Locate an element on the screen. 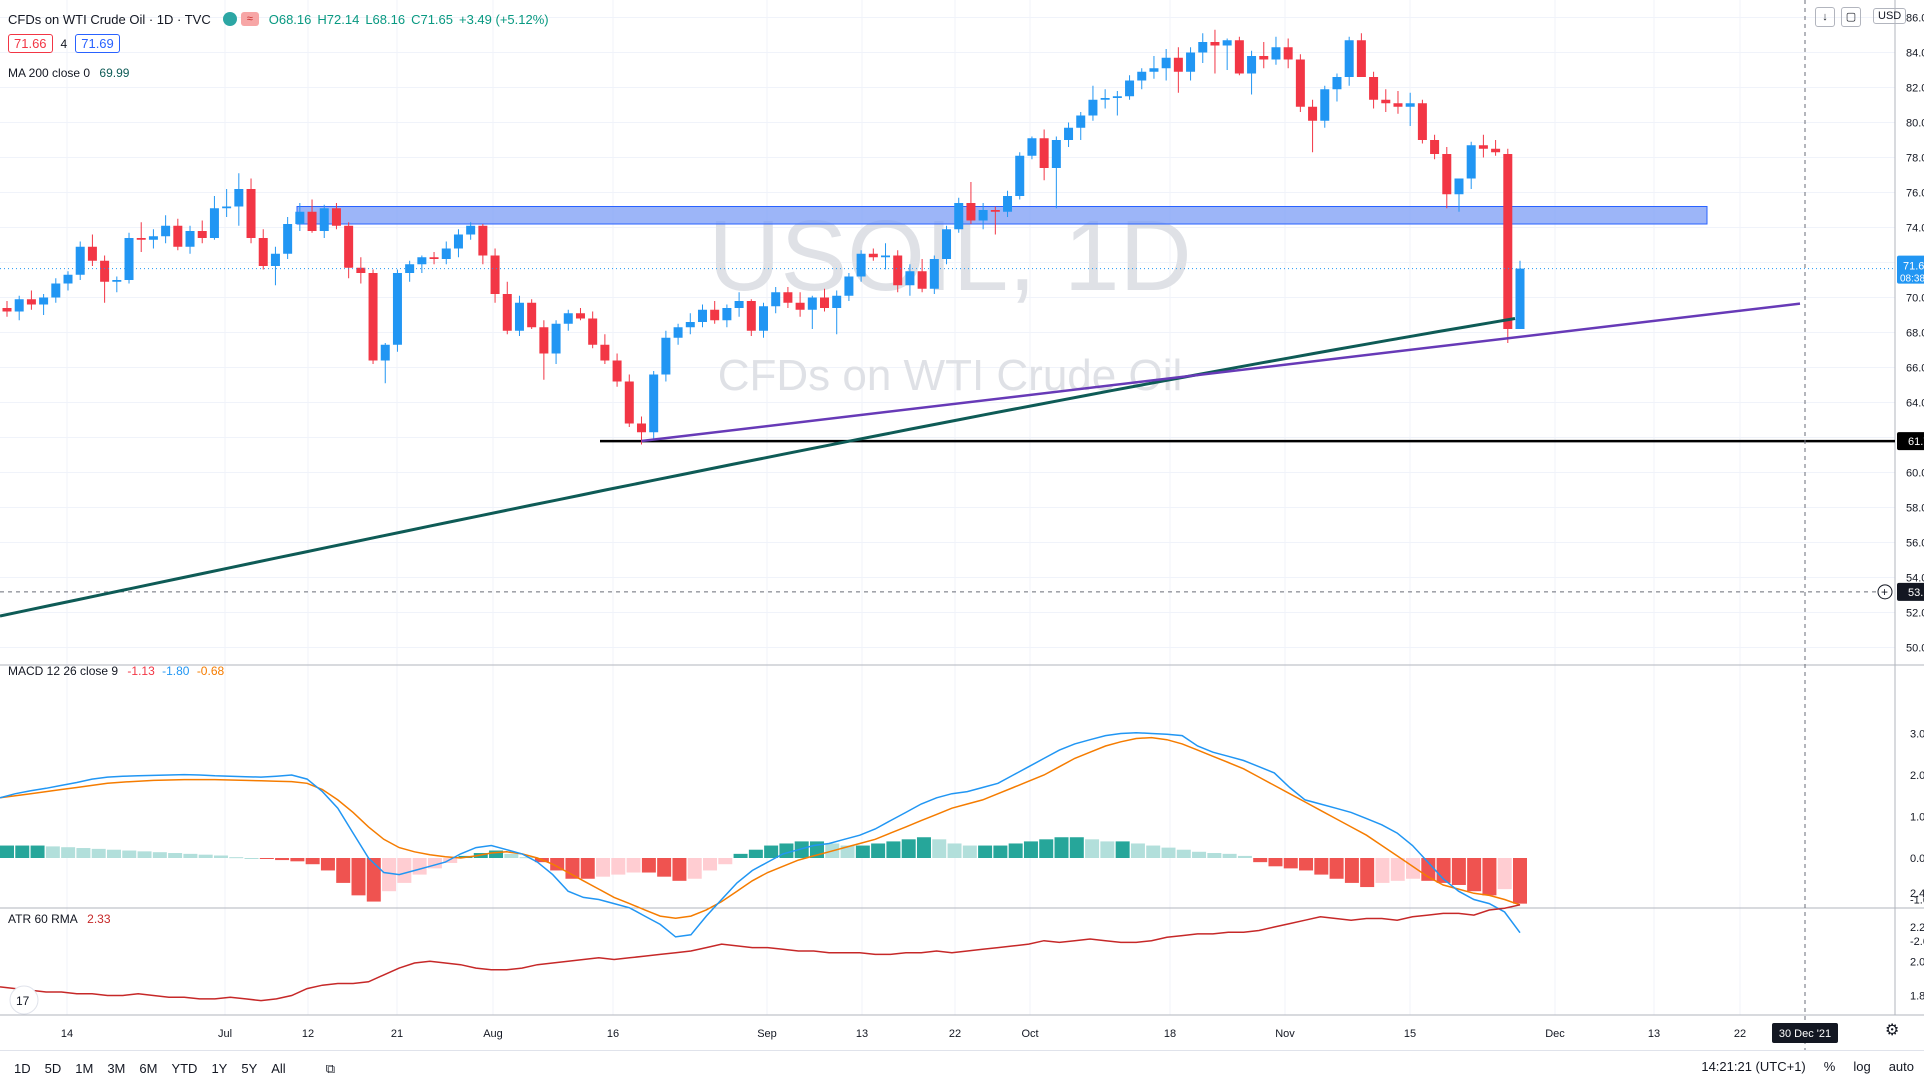  ohlc-open: O68.16 is located at coordinates (290, 19).